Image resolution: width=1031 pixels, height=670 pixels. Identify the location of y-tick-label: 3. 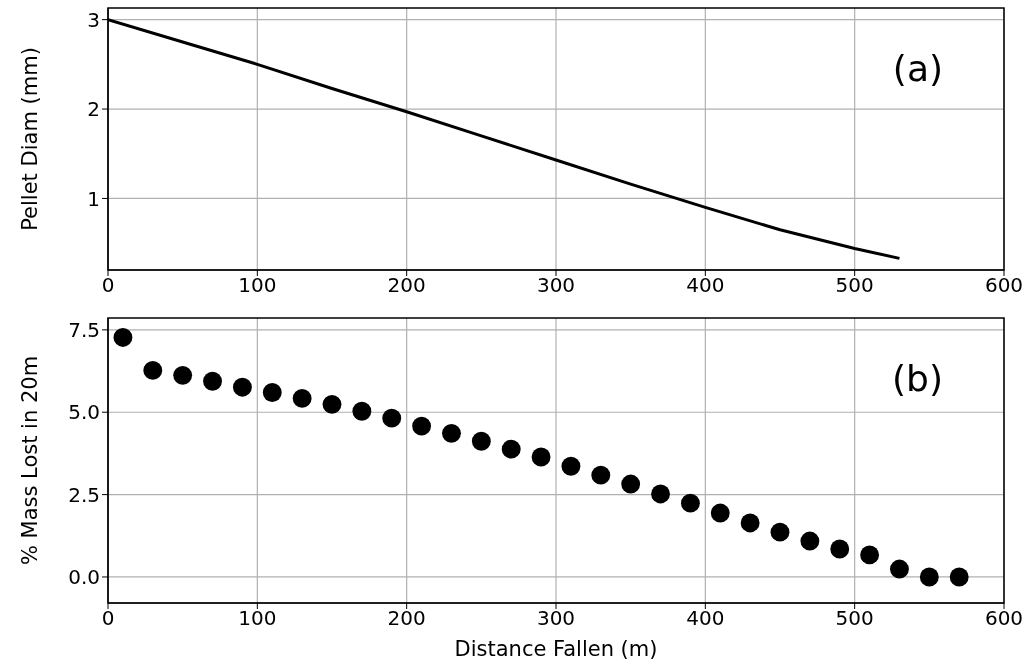
(93, 19).